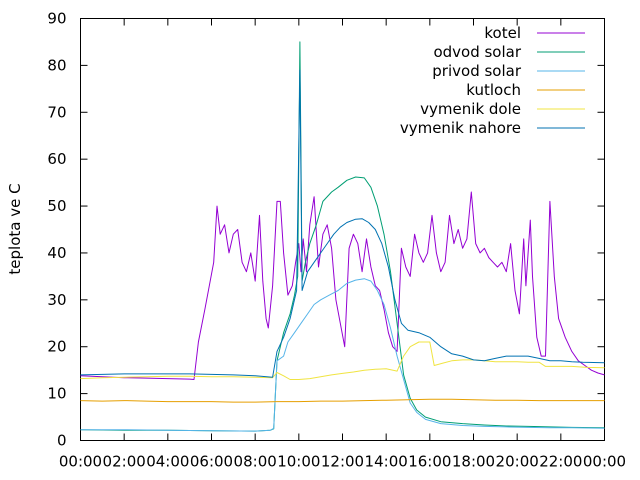 This screenshot has height=480, width=640. Describe the element at coordinates (15, 228) in the screenshot. I see `y-axis-label: teplota ve C` at that location.